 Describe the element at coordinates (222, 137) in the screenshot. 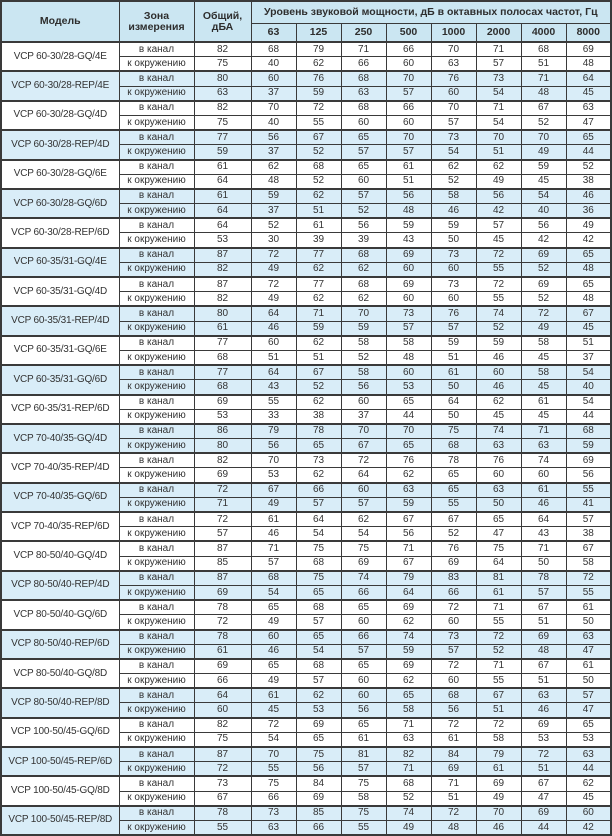

I see `total-dba-cell: 77` at that location.